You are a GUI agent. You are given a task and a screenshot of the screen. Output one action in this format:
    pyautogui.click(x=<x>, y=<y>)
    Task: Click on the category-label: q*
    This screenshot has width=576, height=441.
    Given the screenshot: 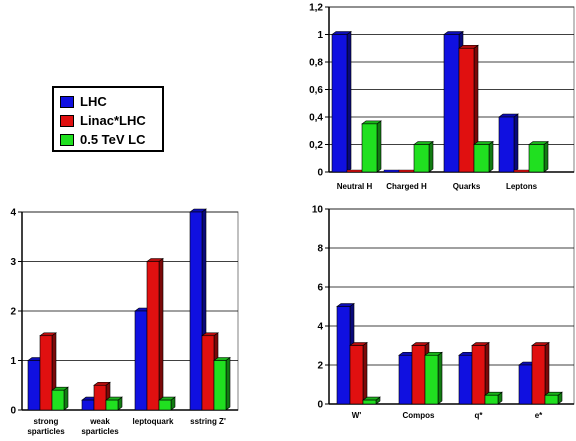 What is the action you would take?
    pyautogui.click(x=479, y=415)
    